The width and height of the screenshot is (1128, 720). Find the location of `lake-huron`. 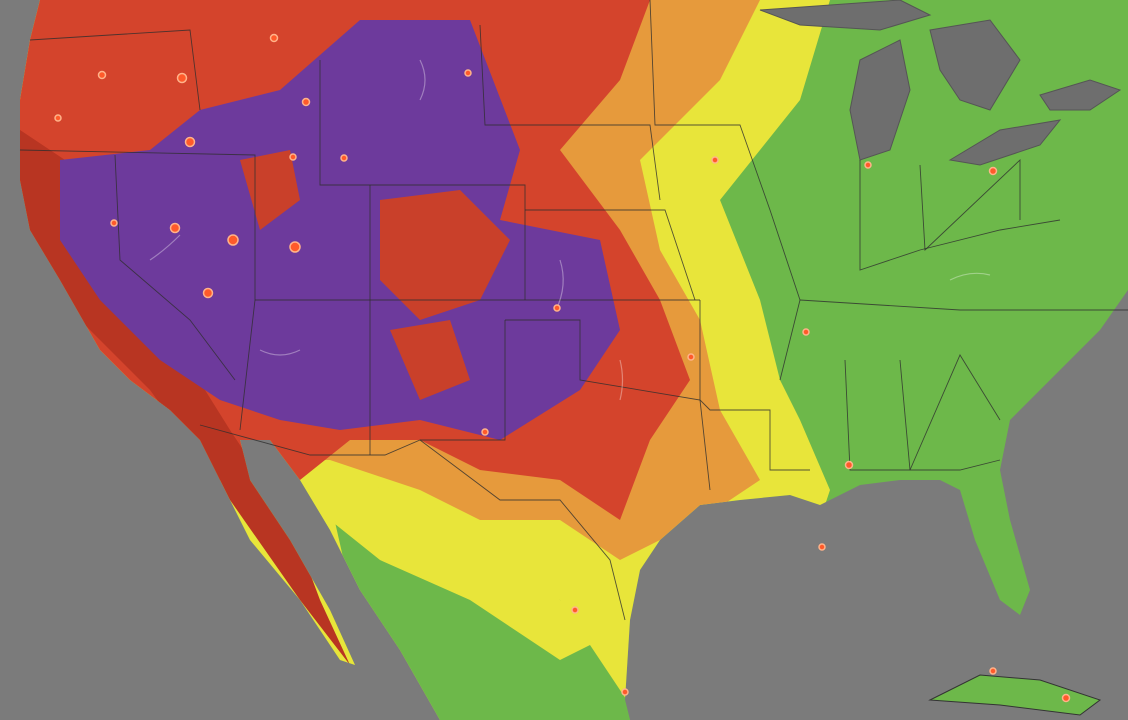

lake-huron is located at coordinates (975, 65).